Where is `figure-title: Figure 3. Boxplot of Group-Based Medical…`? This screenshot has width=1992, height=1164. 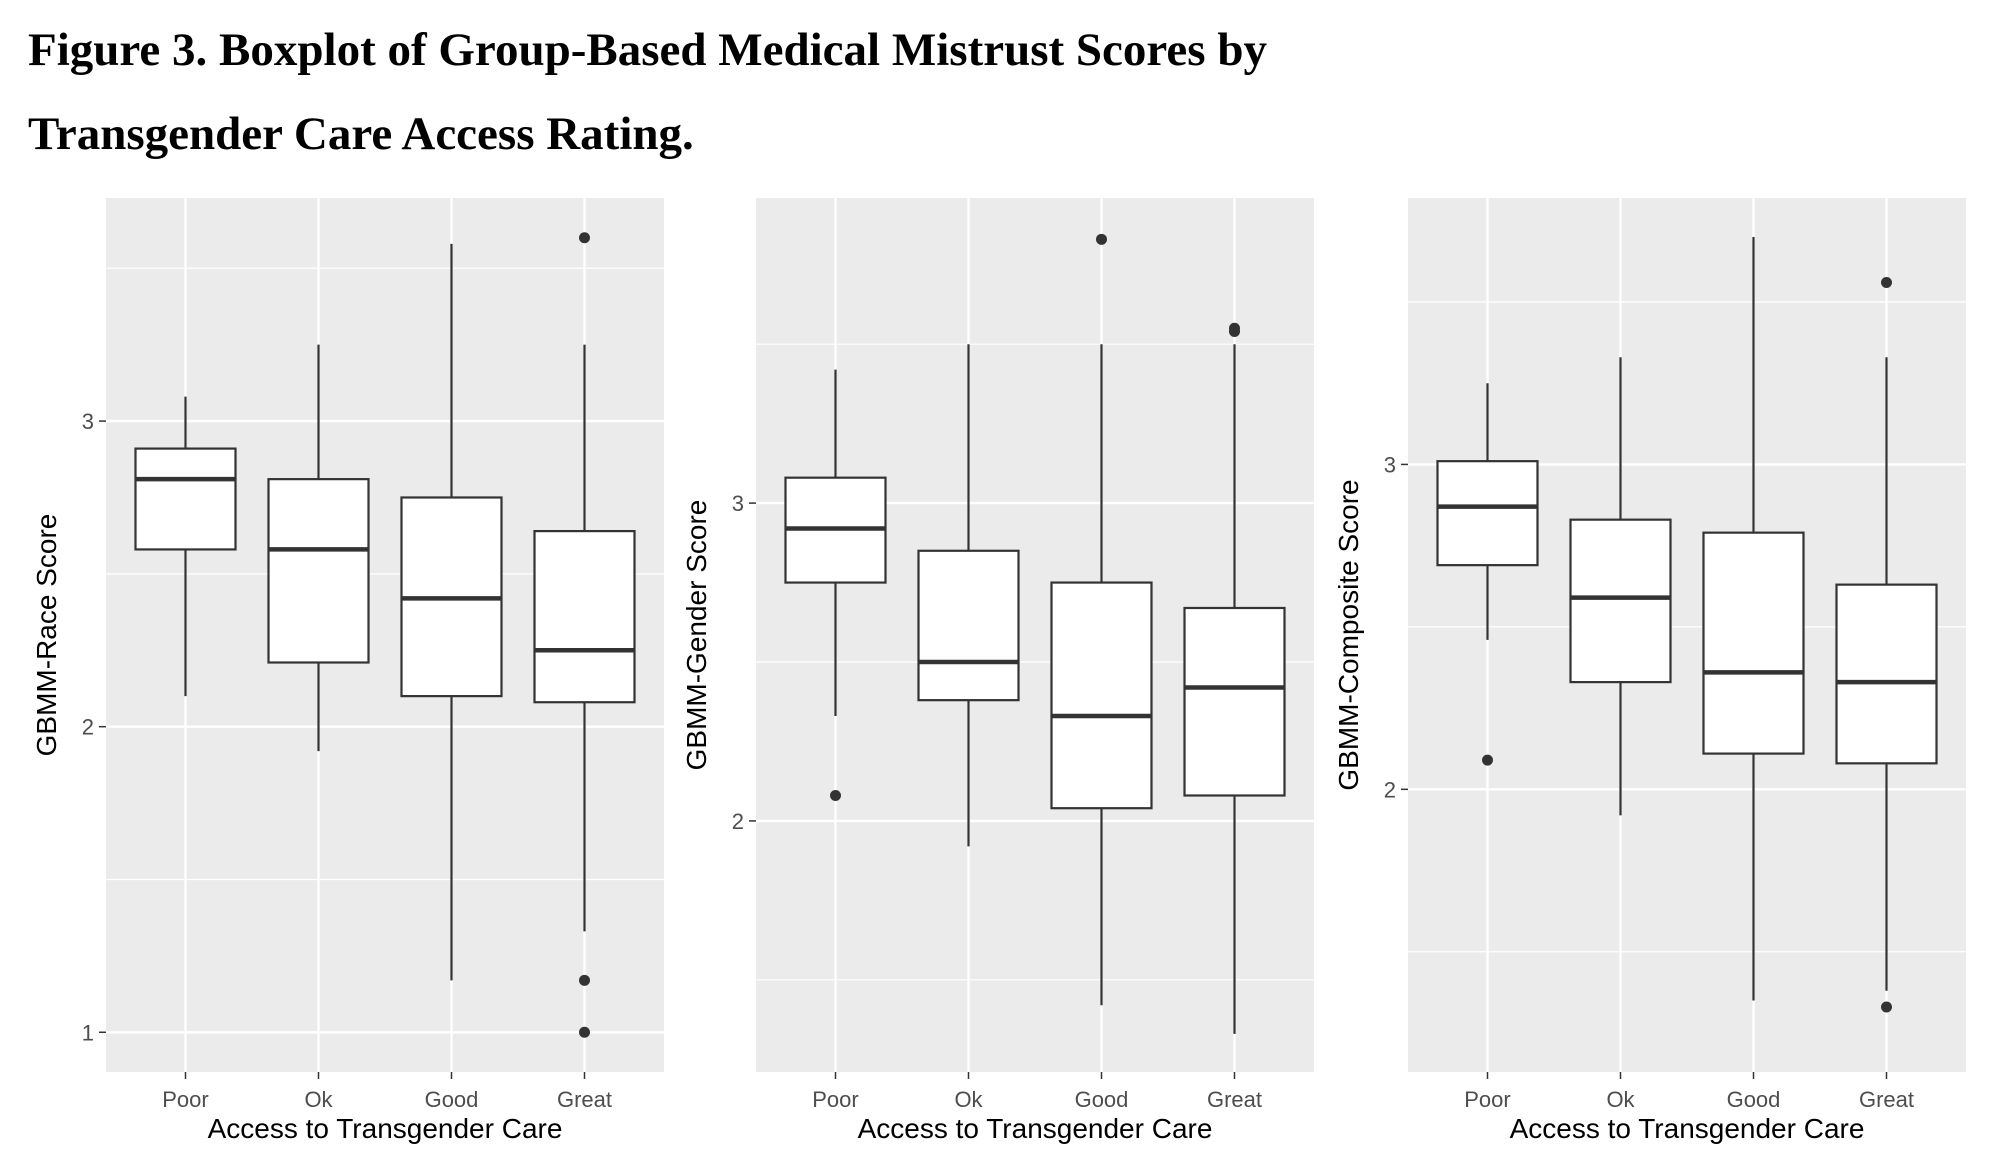 figure-title: Figure 3. Boxplot of Group-Based Medical… is located at coordinates (978, 92).